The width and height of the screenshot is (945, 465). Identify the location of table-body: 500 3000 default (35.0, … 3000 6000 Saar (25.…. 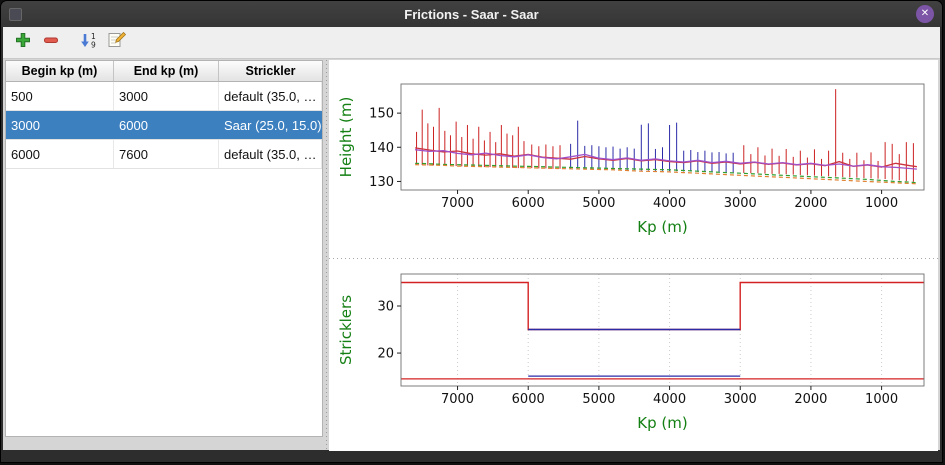
(164, 125).